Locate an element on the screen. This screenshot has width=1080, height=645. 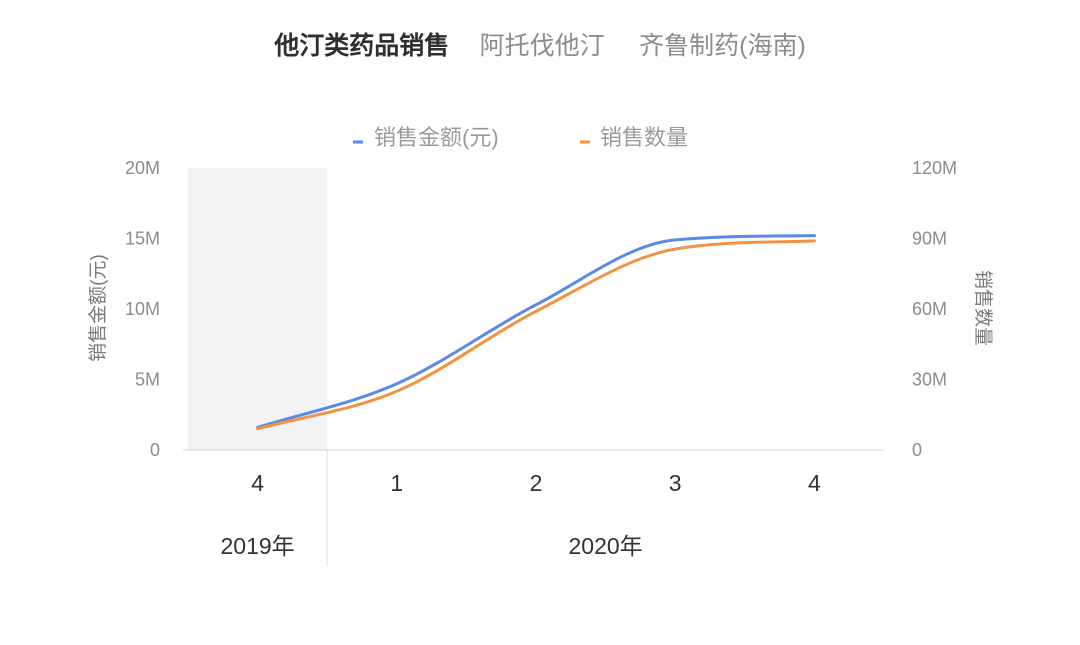
legend-item-sales-amount: 销售金额(元) is located at coordinates (426, 137).